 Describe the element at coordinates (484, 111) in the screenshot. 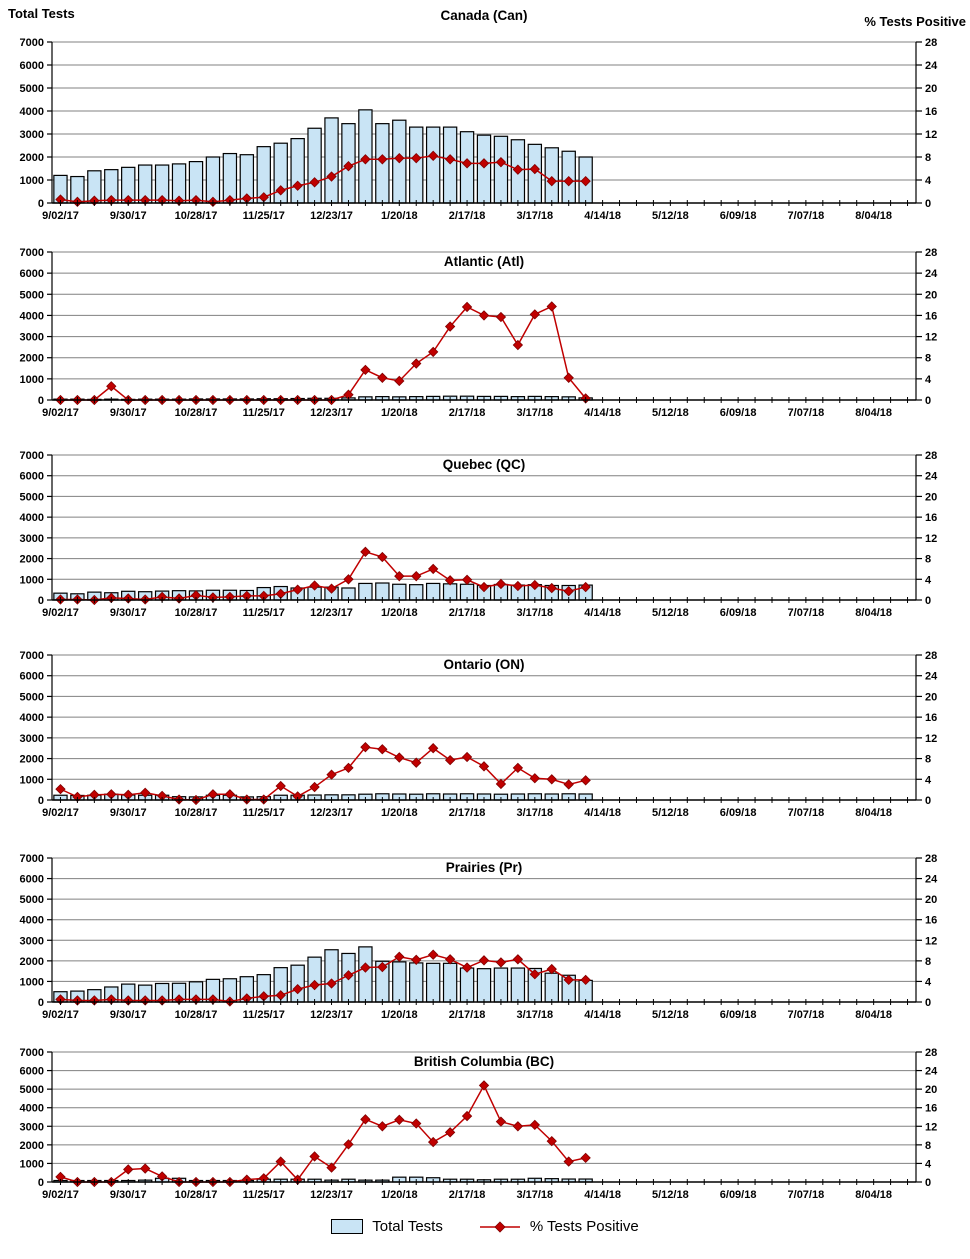

I see `gridlines` at that location.